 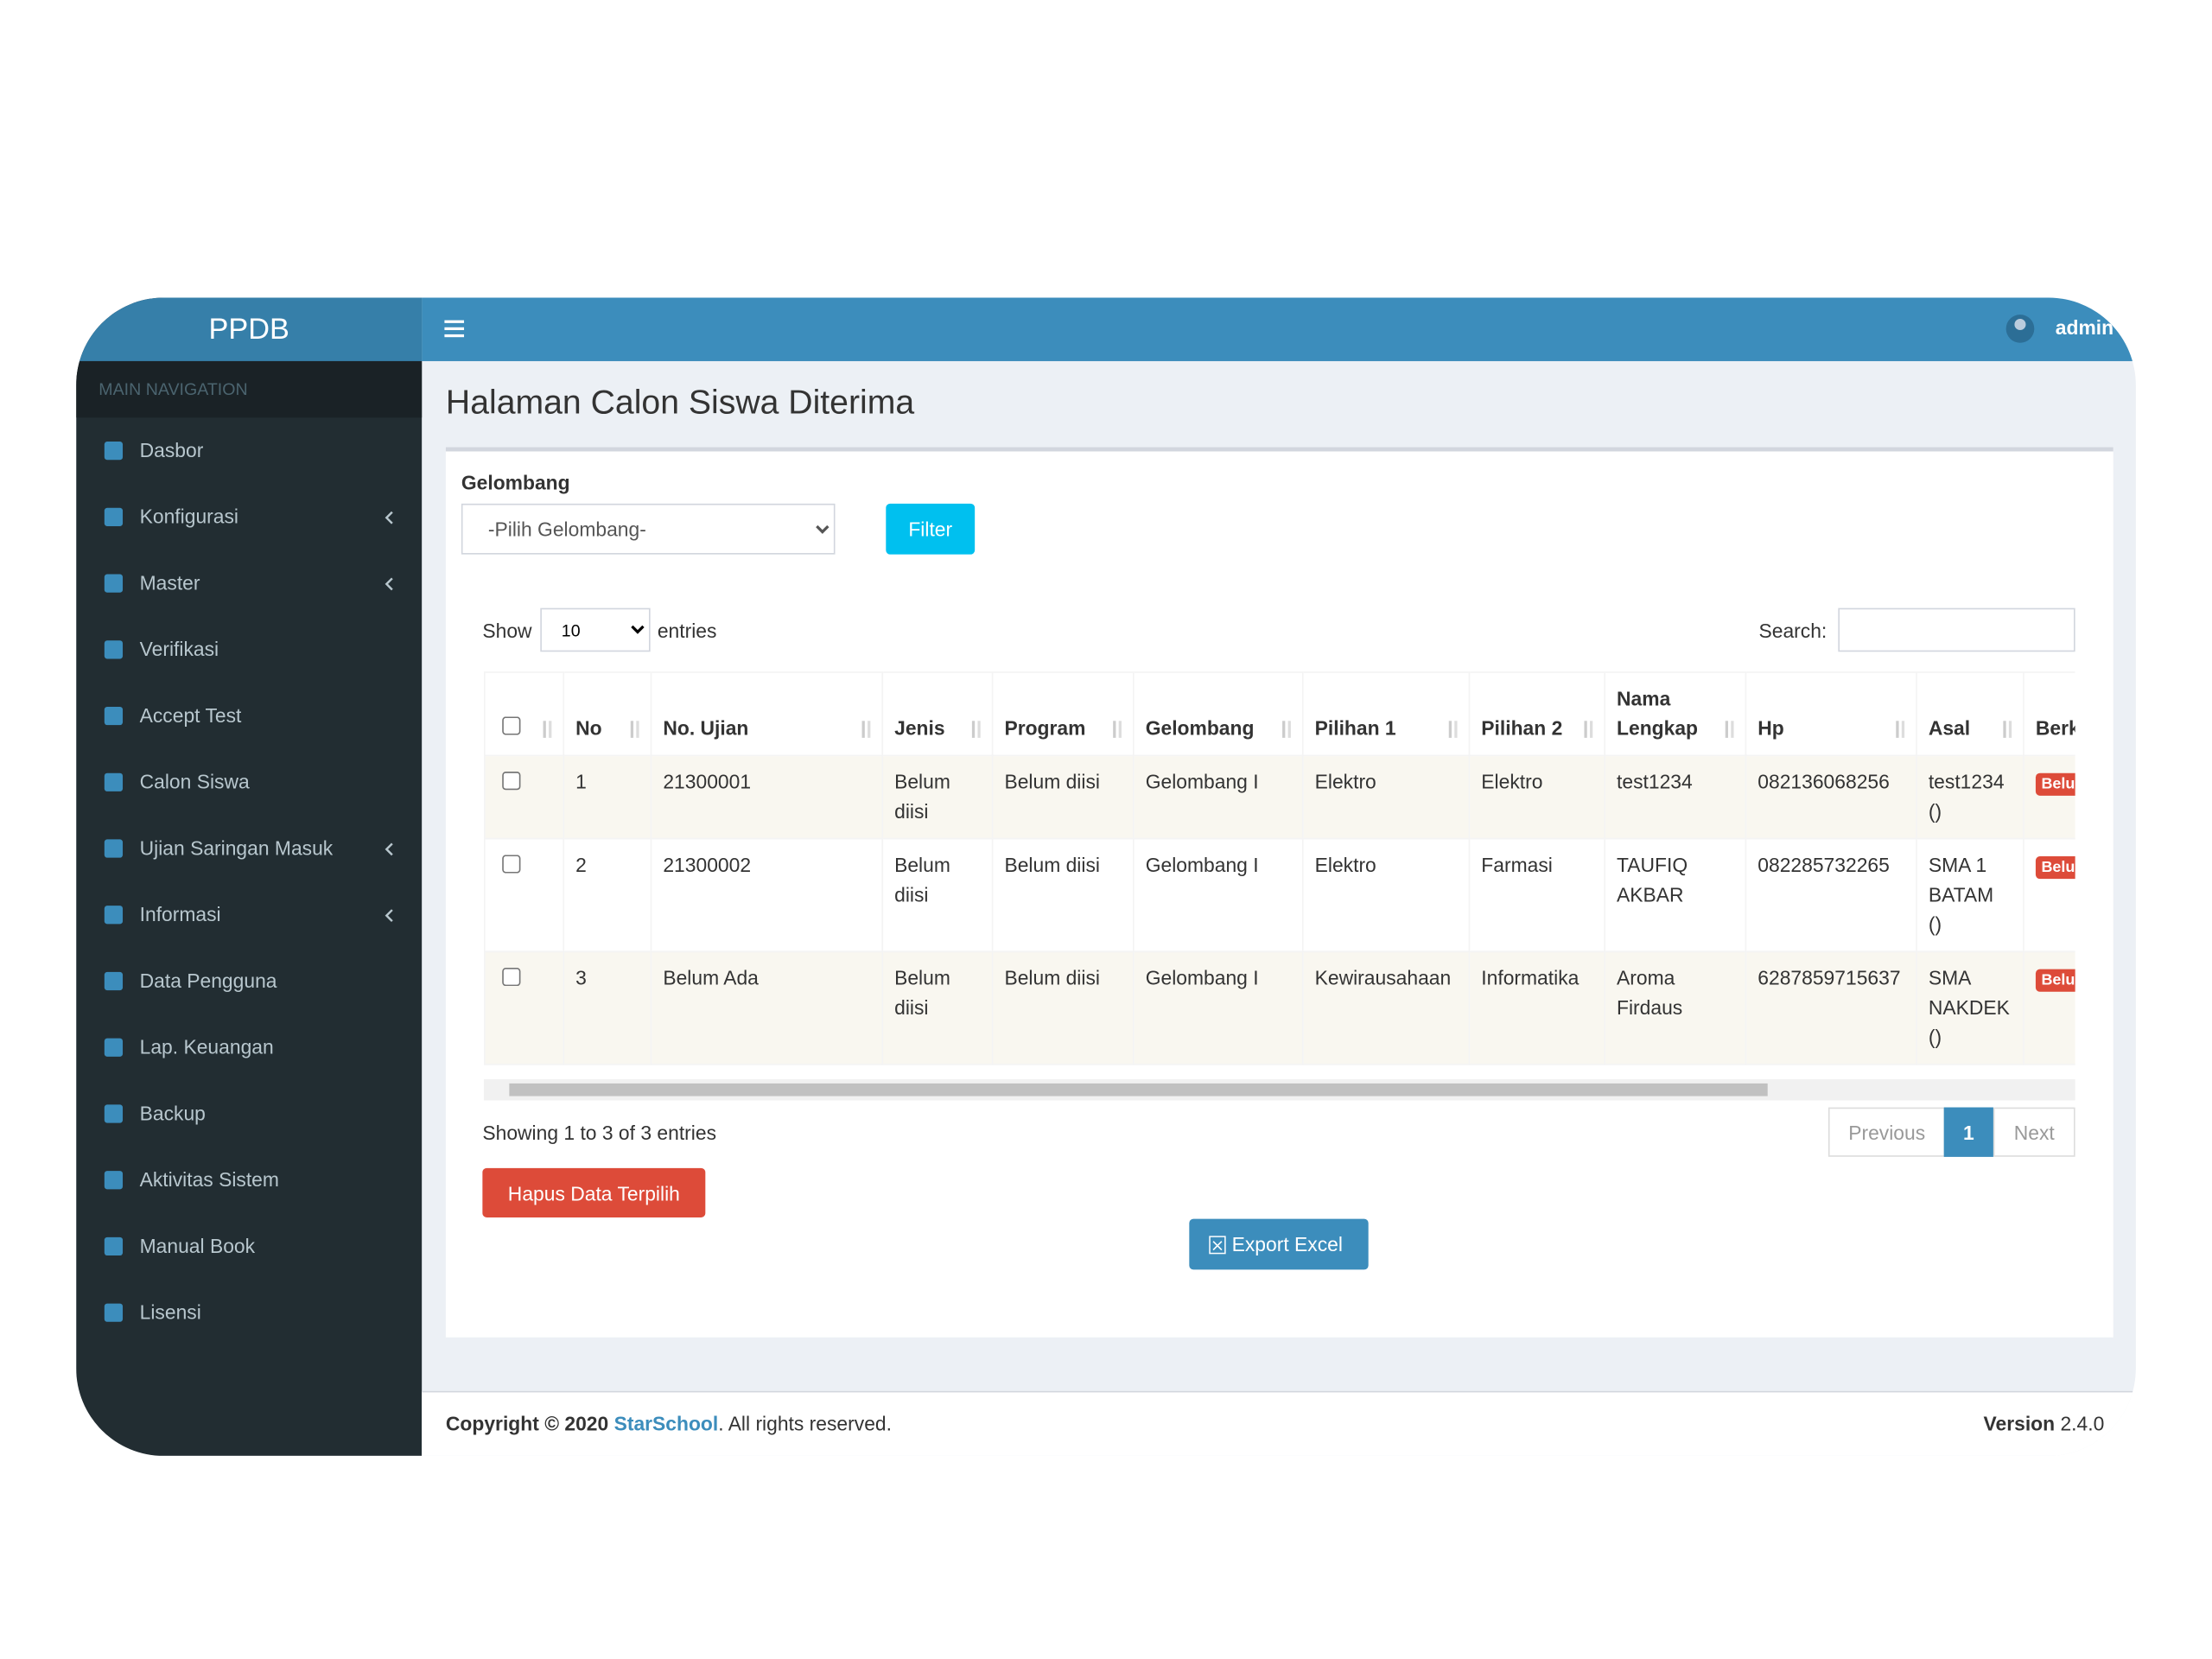 I want to click on user-avatar, so click(x=2020, y=329).